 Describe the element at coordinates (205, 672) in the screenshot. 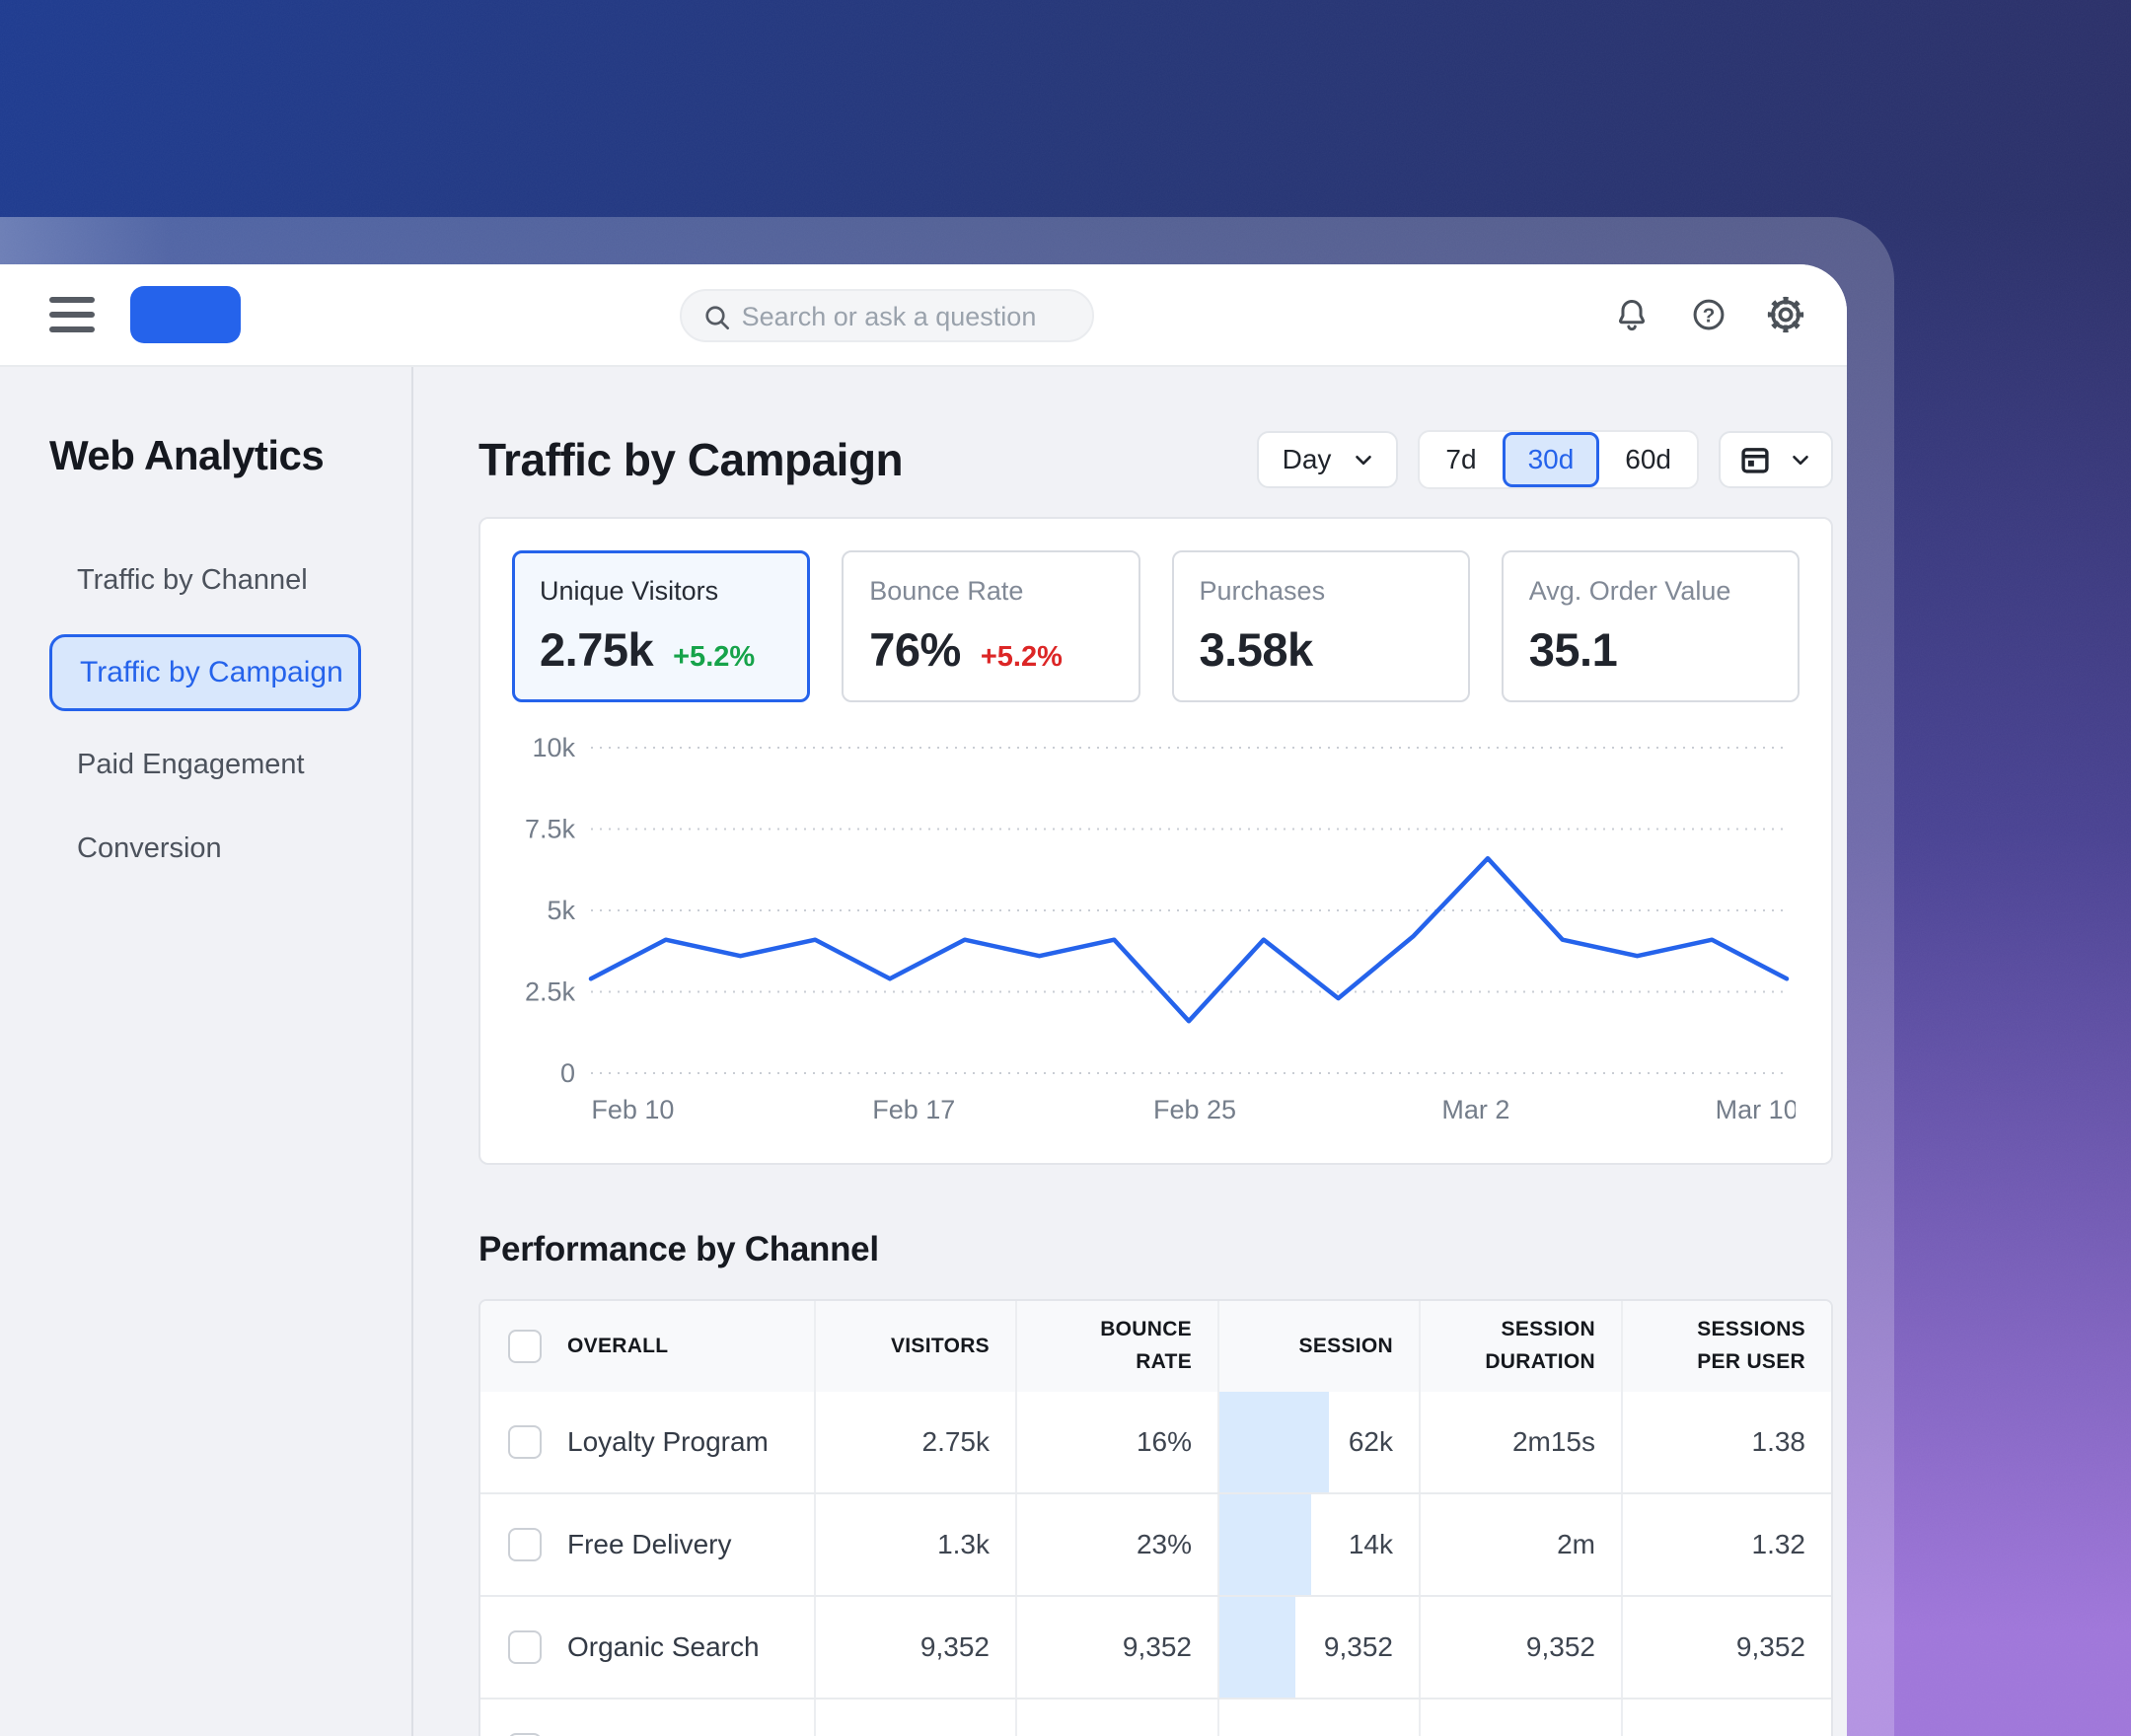

I see `sidebar-item-traffic-by-campaign: Traffic by Campaign` at that location.